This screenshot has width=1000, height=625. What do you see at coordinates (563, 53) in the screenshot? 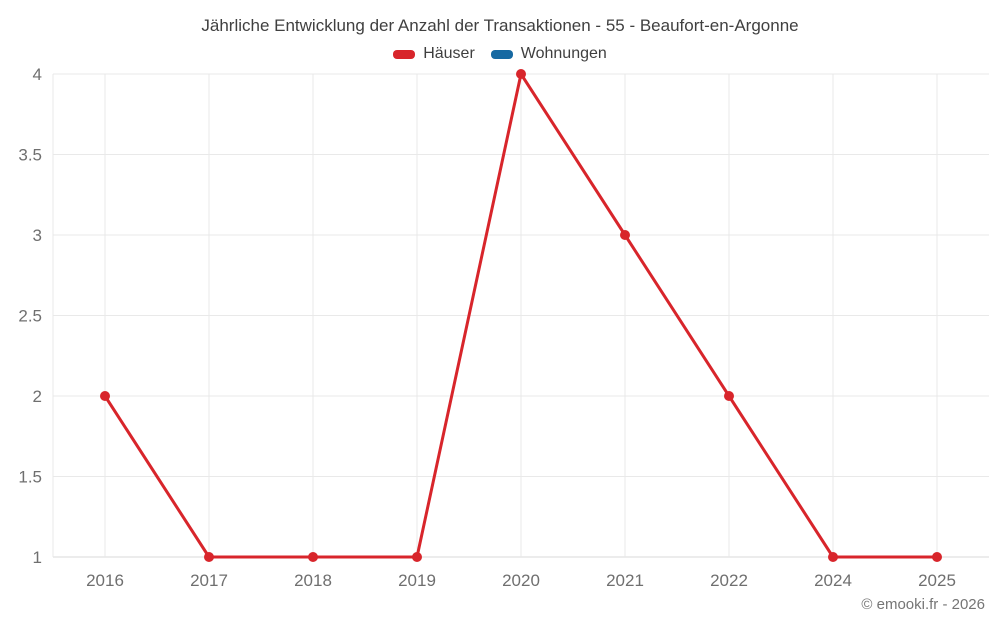
I see `legend-label-wohnungen: Wohnungen` at bounding box center [563, 53].